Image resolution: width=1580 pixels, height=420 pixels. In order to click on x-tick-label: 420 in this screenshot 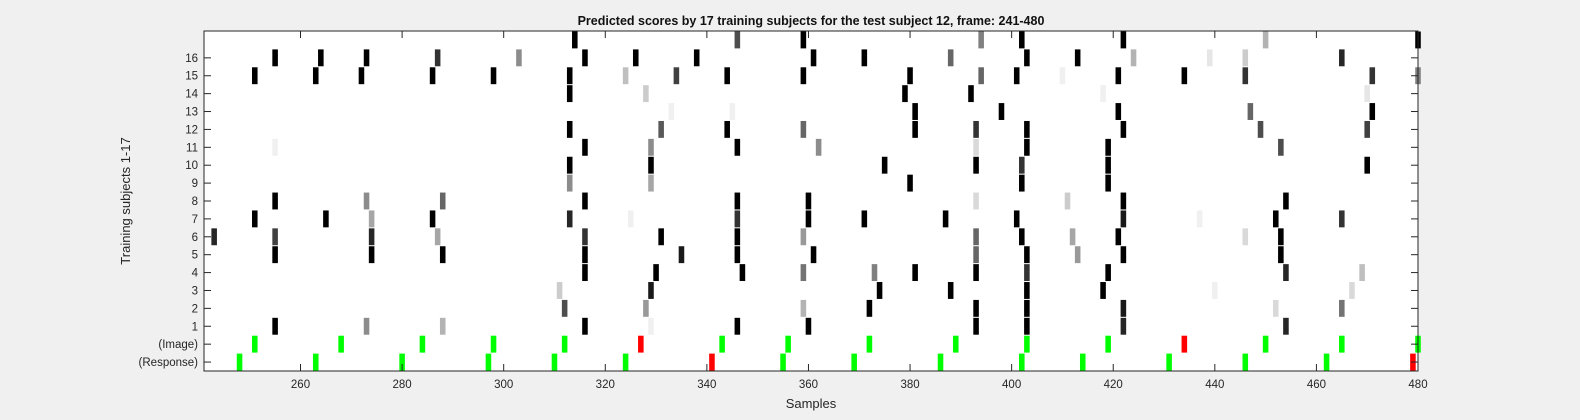, I will do `click(1113, 385)`.